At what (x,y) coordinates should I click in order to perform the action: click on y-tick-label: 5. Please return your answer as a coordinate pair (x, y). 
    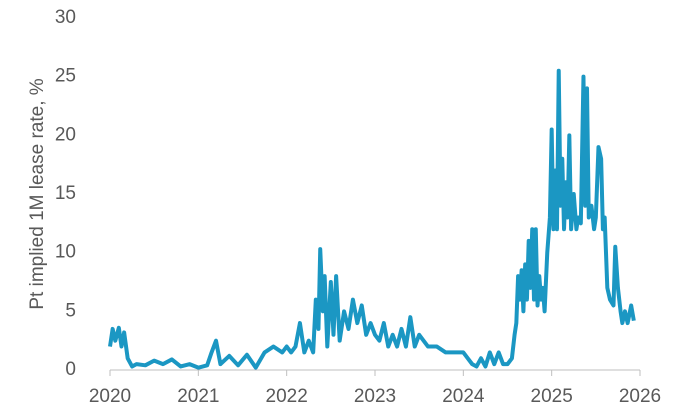
    Looking at the image, I should click on (70, 310).